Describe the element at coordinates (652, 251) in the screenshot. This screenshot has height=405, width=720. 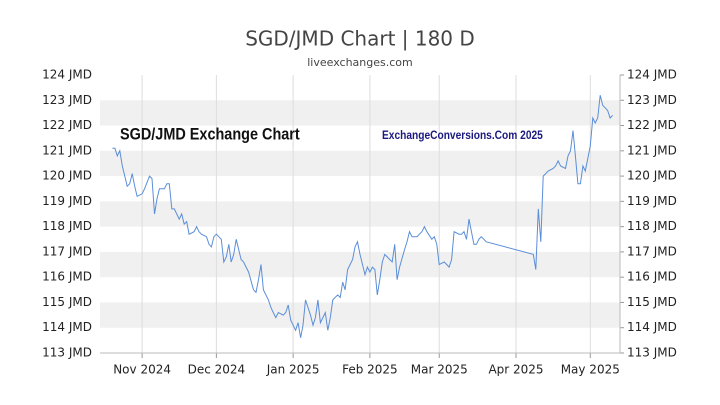
I see `y-tick-label-right: 117 JMD` at that location.